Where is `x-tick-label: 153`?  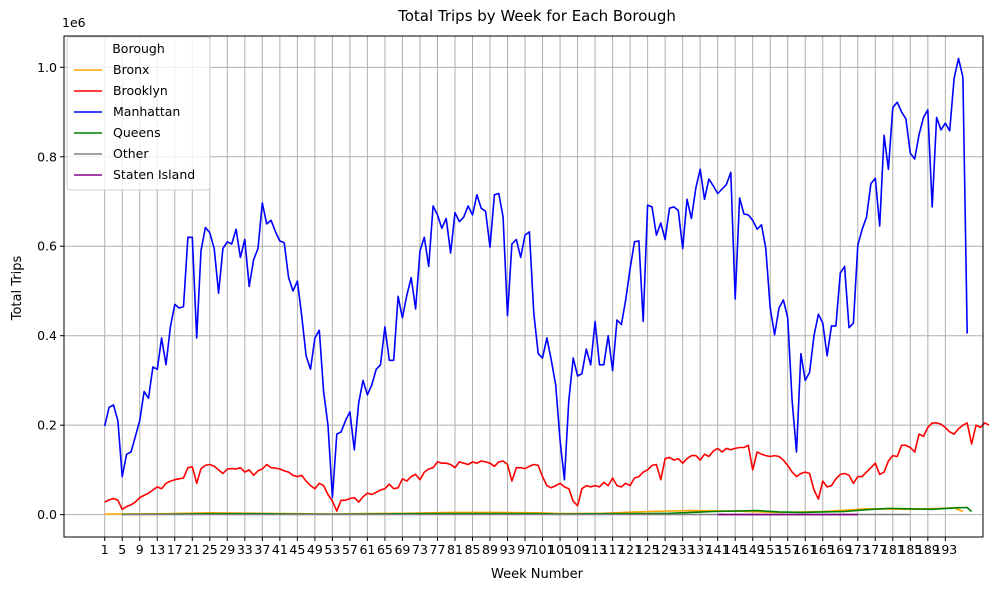
x-tick-label: 153 is located at coordinates (770, 549).